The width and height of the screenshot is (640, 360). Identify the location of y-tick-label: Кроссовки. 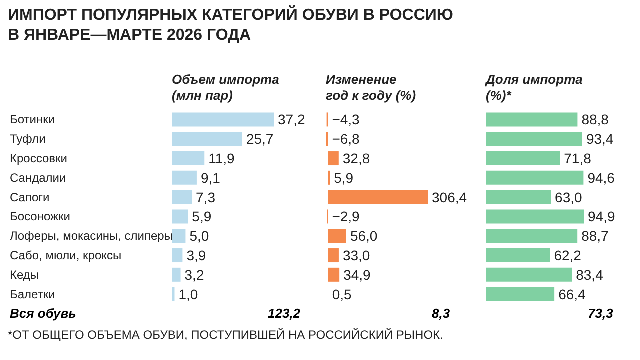
(39, 159).